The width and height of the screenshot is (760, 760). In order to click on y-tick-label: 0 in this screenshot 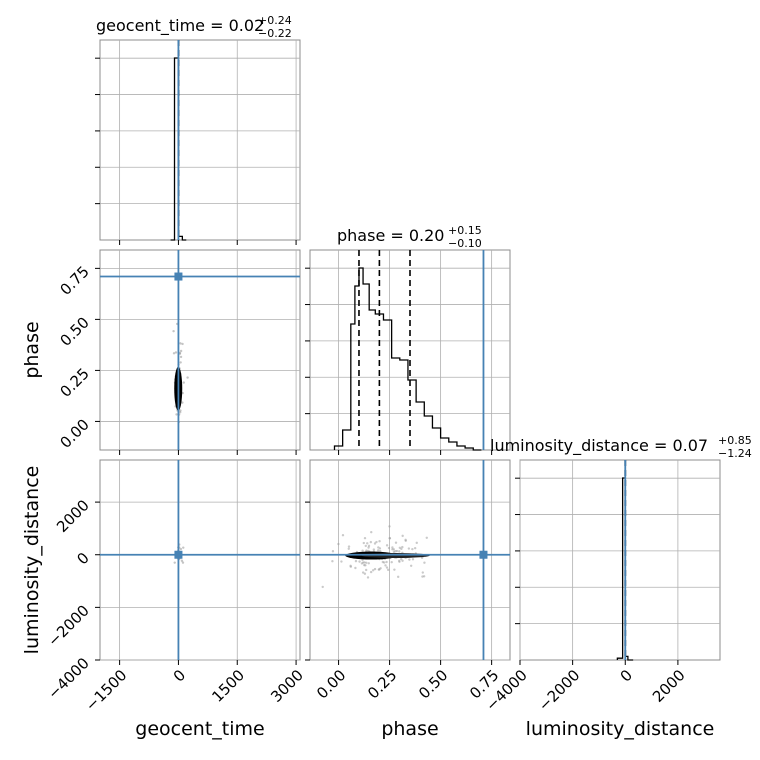, I will do `click(82, 558)`.